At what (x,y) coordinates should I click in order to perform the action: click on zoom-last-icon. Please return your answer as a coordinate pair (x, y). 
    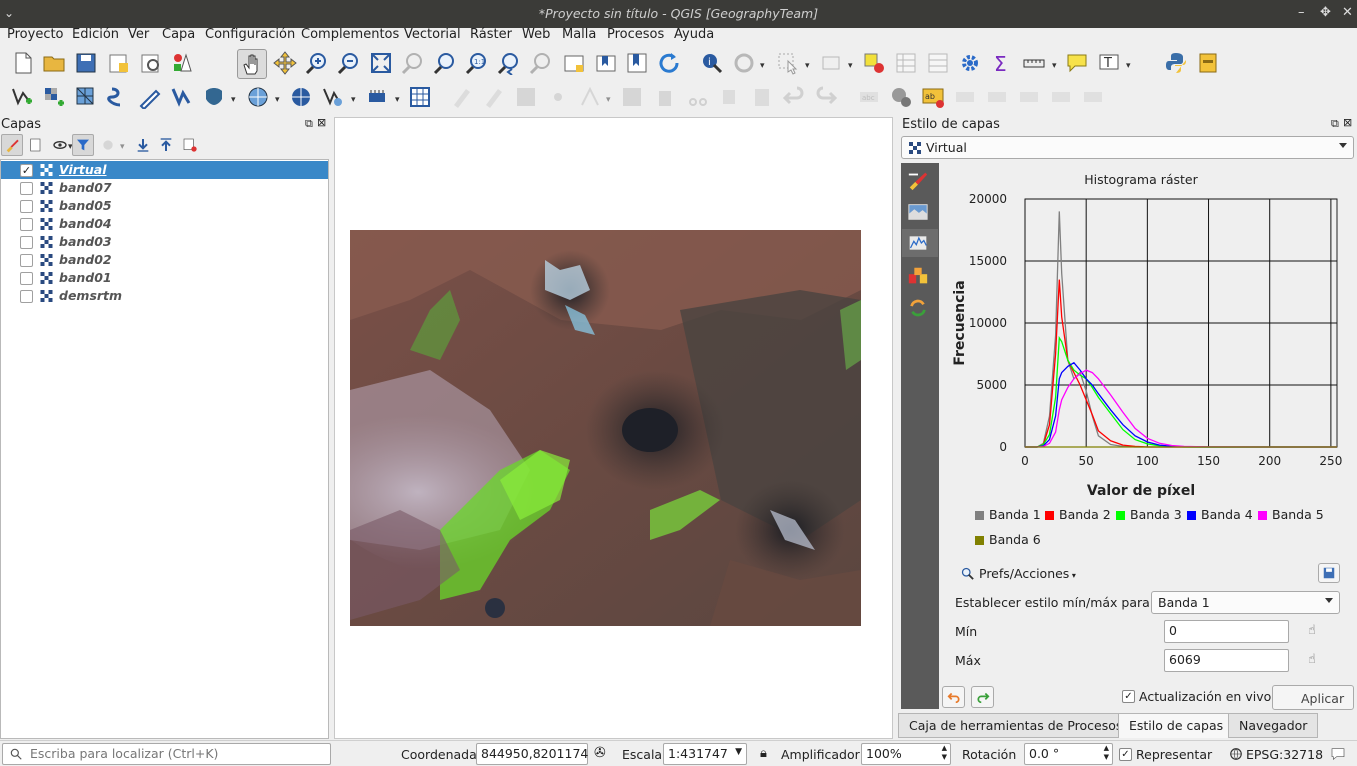
    Looking at the image, I should click on (509, 63).